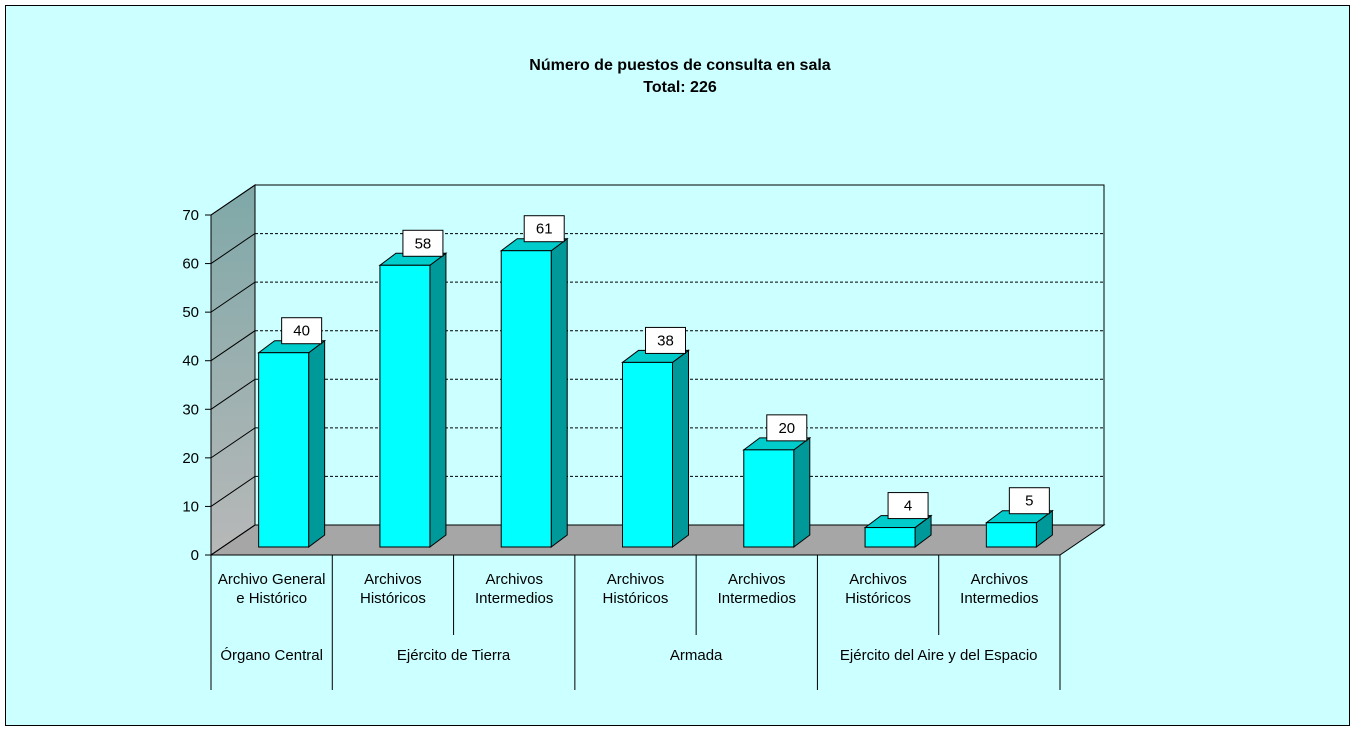  Describe the element at coordinates (696, 655) in the screenshot. I see `group-label: Armada` at that location.